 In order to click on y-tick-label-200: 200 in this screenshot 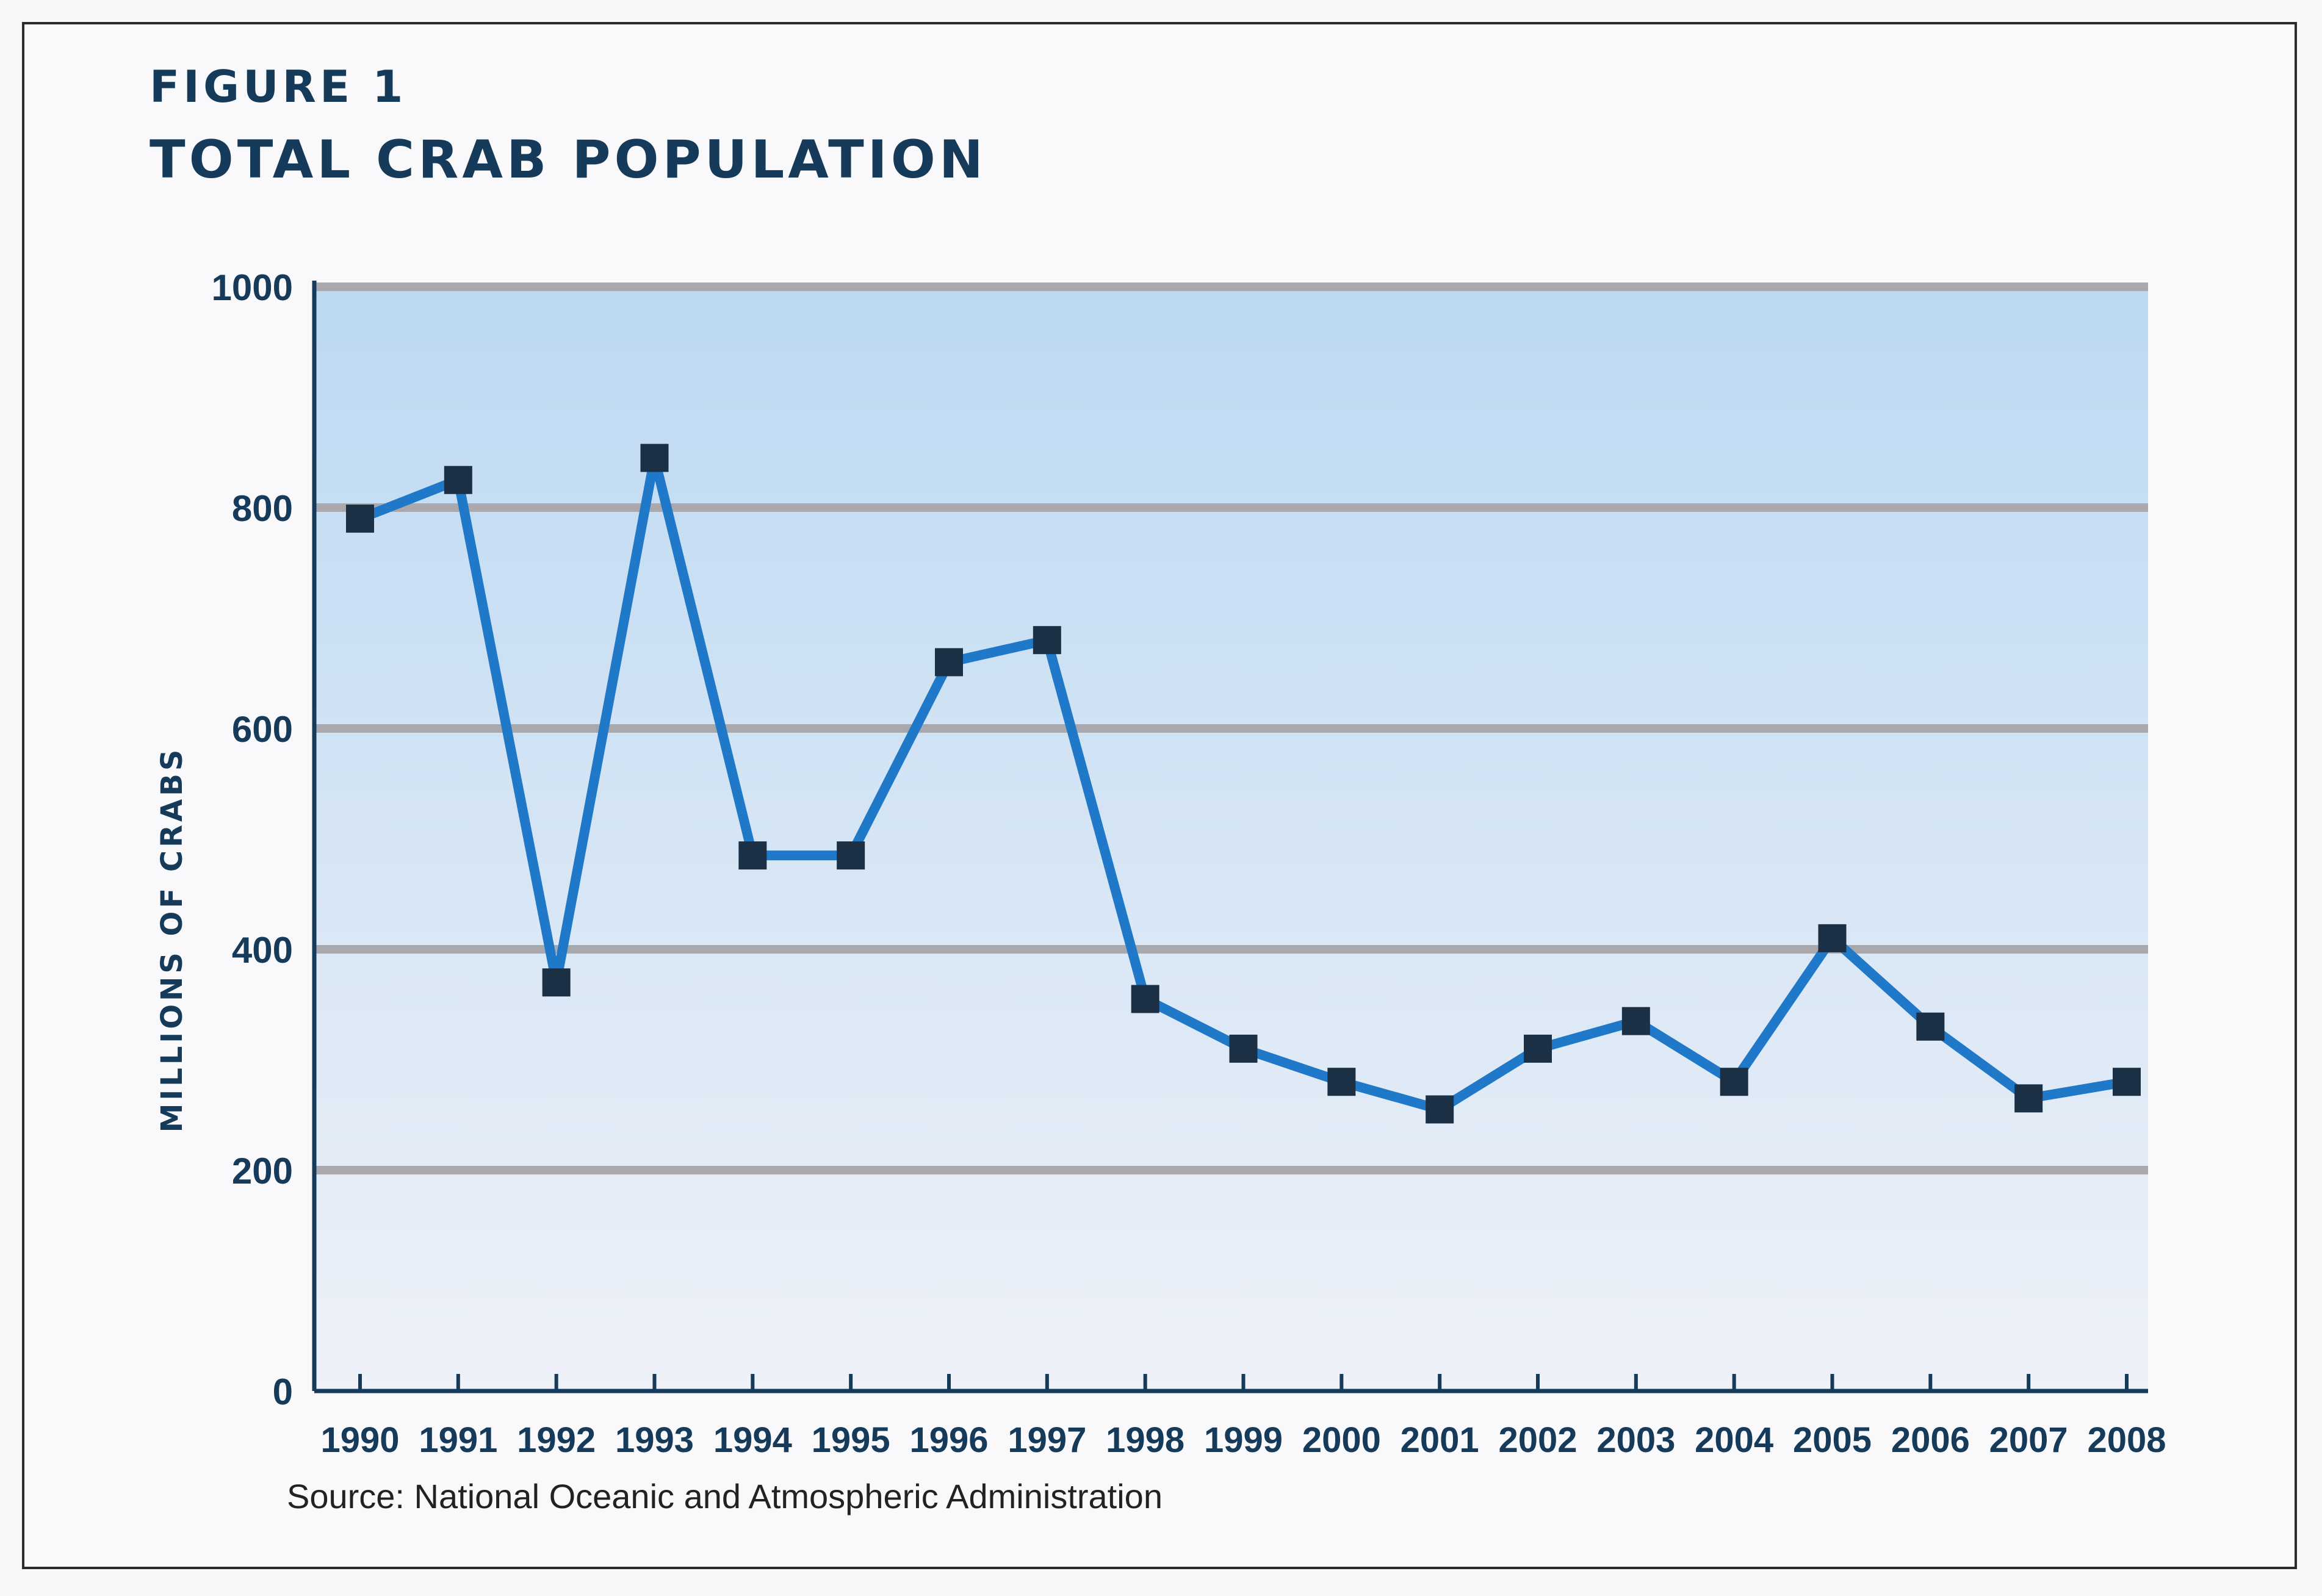, I will do `click(262, 1171)`.